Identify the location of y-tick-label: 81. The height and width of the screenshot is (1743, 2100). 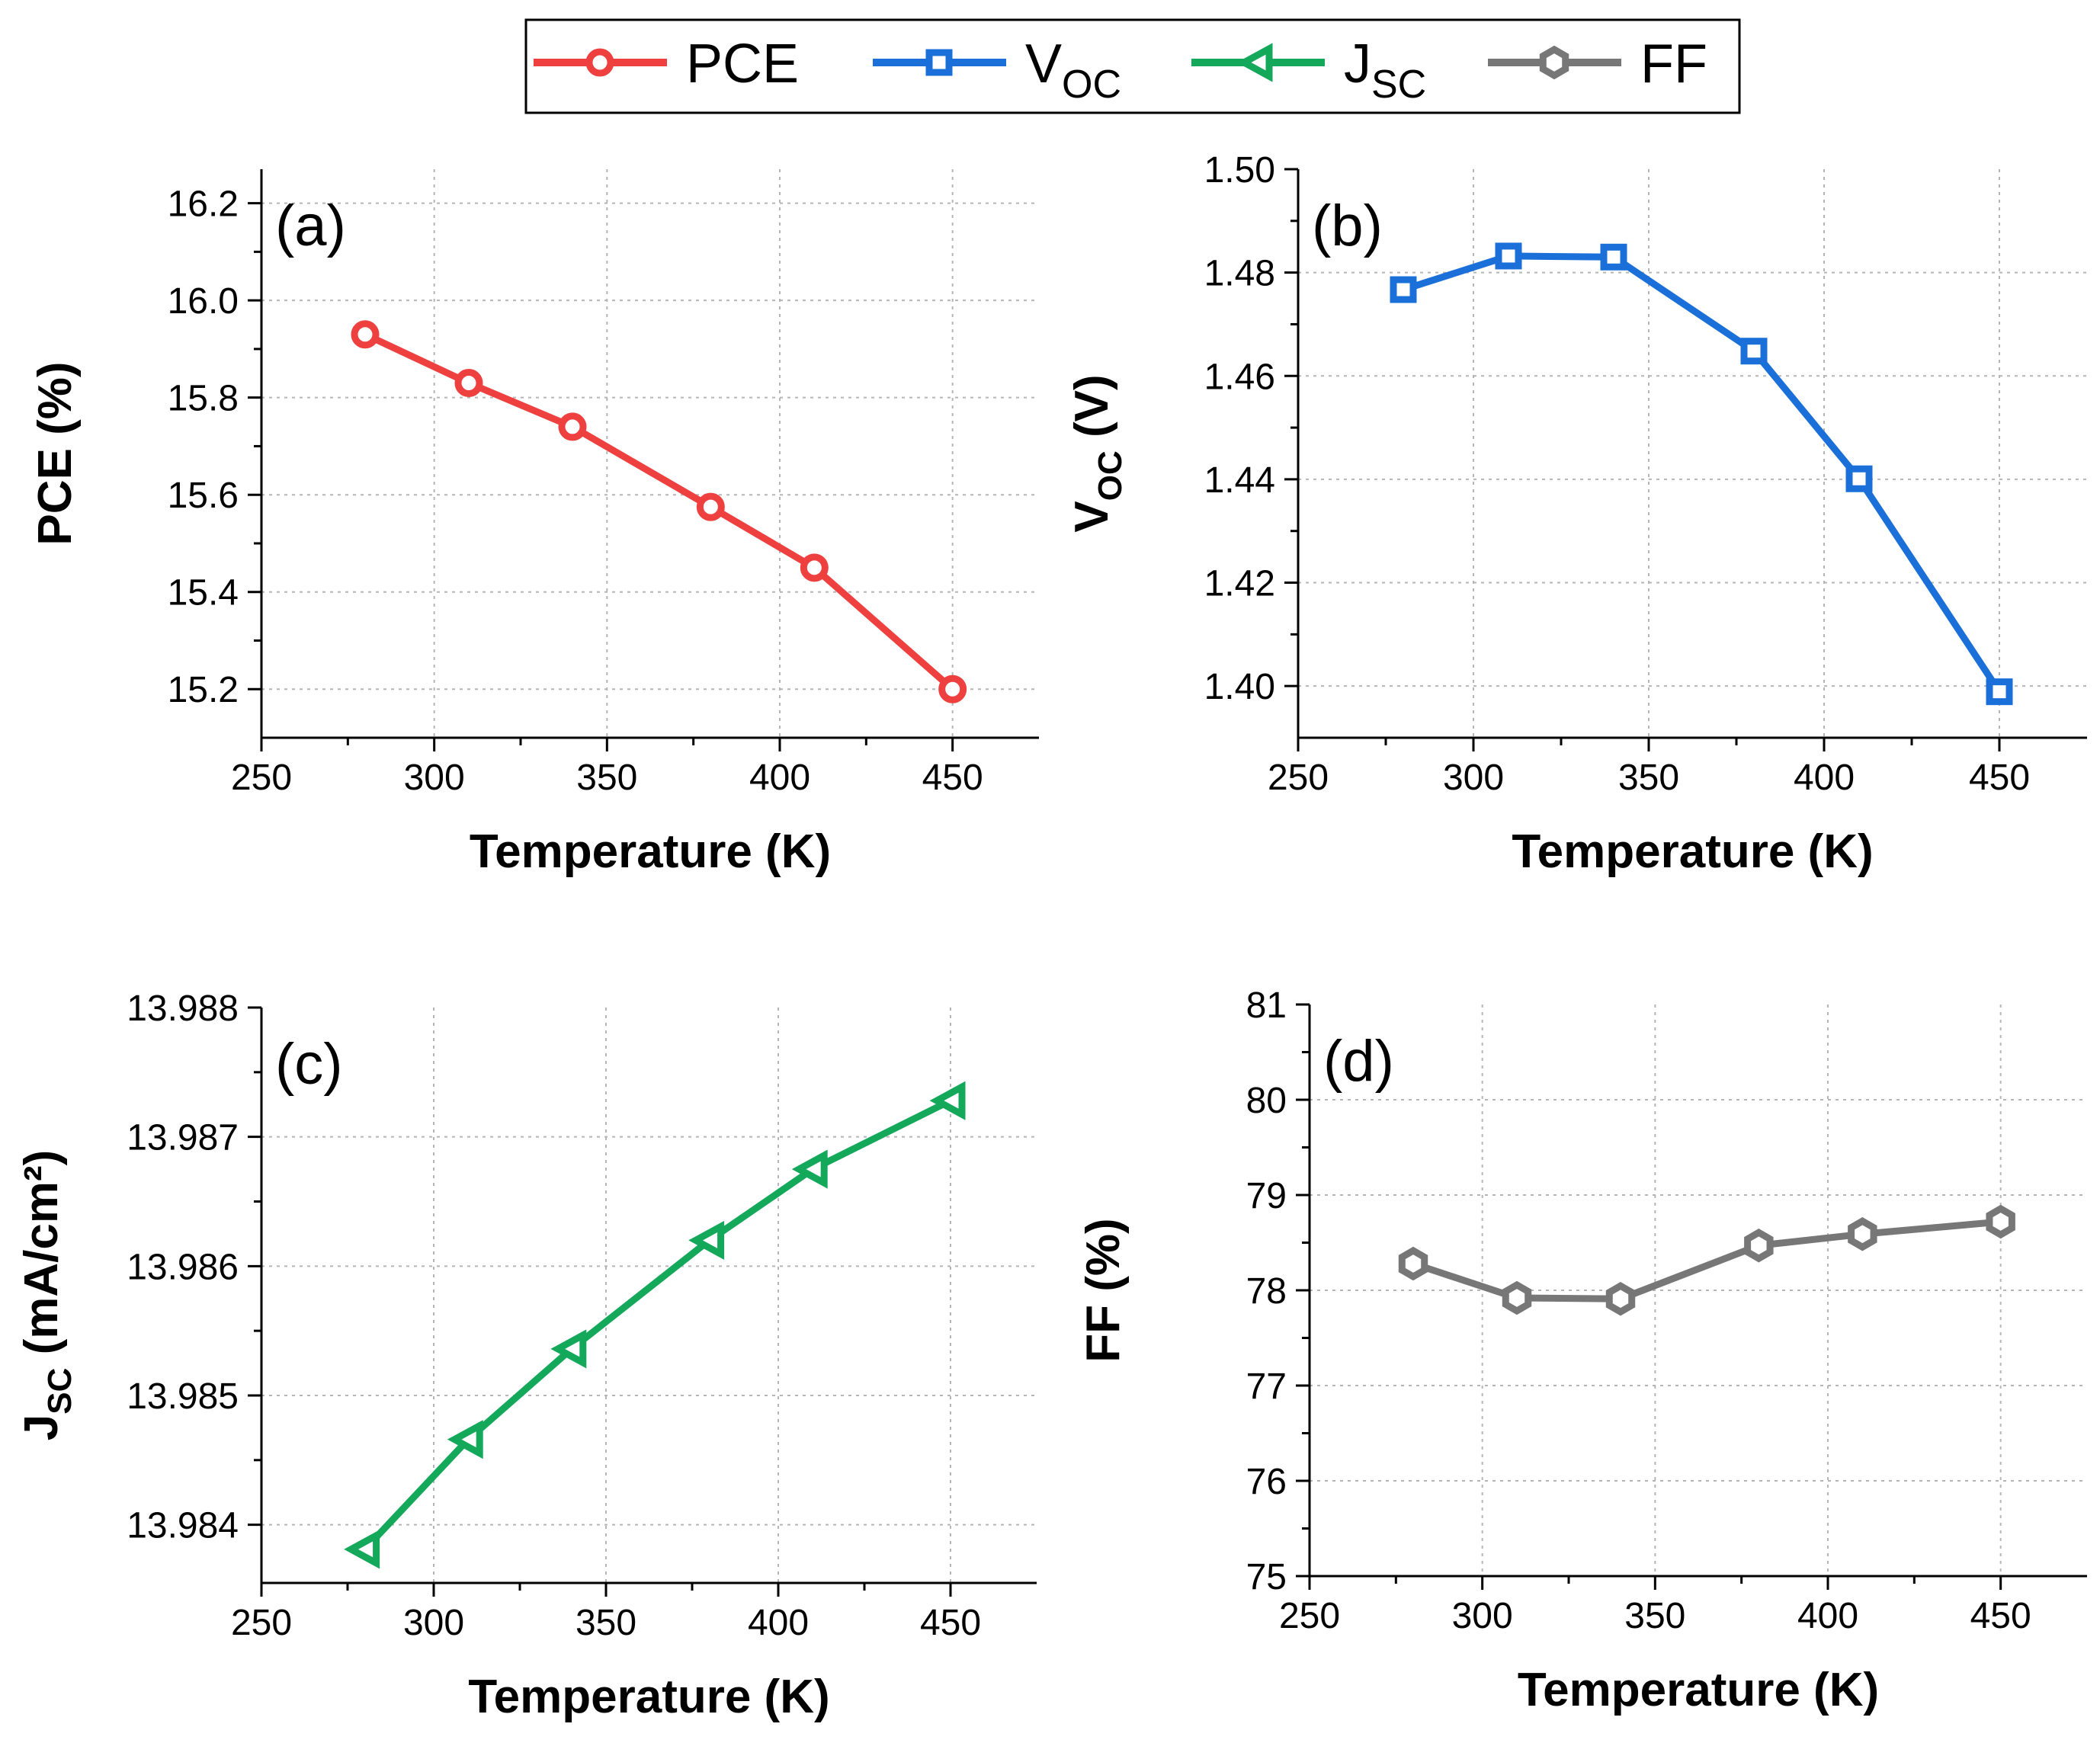
(1266, 1005).